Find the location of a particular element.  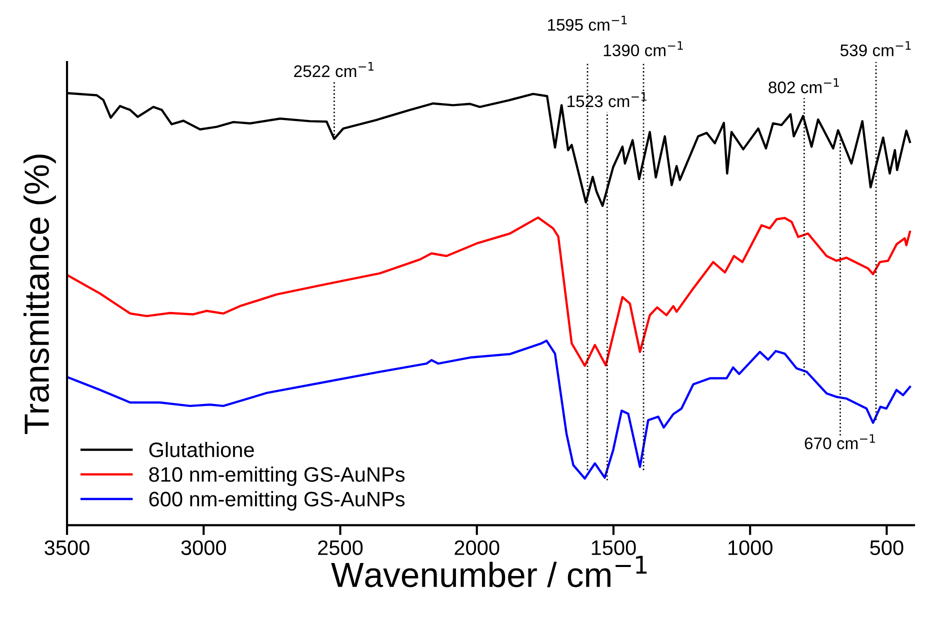

ref-line-label: 1390 cm$^{−1}$ is located at coordinates (643, 48).